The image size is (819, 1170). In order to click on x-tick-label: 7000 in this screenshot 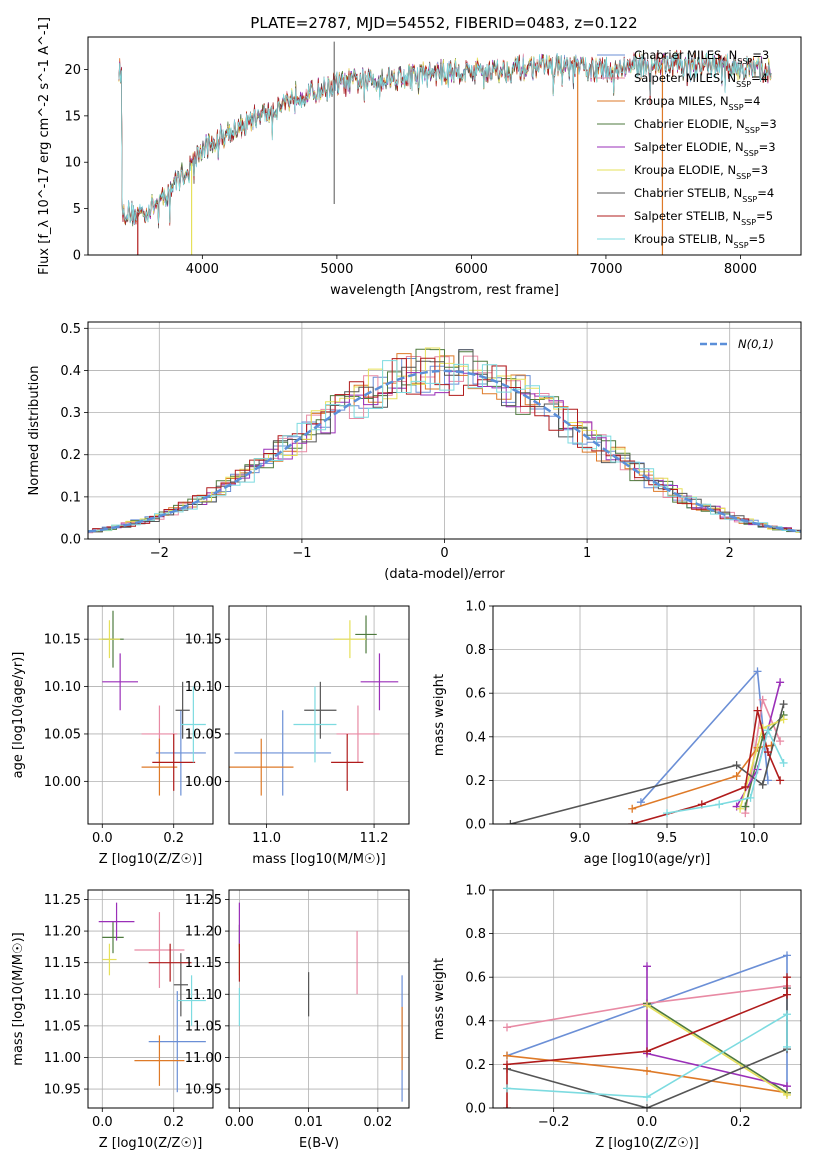, I will do `click(605, 269)`.